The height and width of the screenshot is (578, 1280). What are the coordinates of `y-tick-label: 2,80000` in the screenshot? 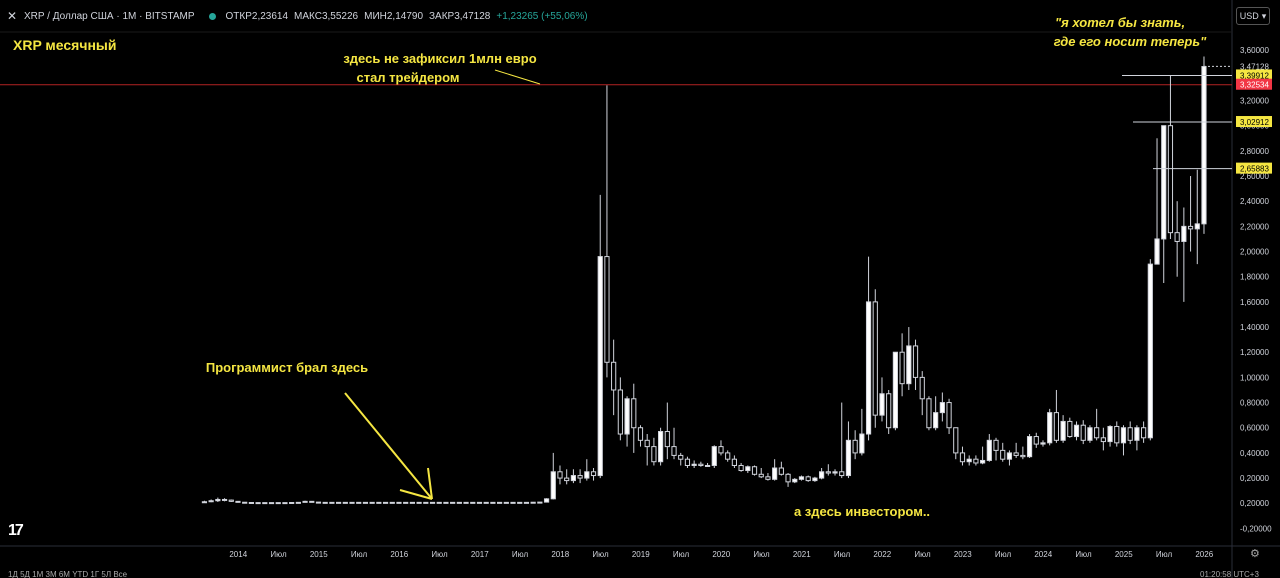 It's located at (1254, 151).